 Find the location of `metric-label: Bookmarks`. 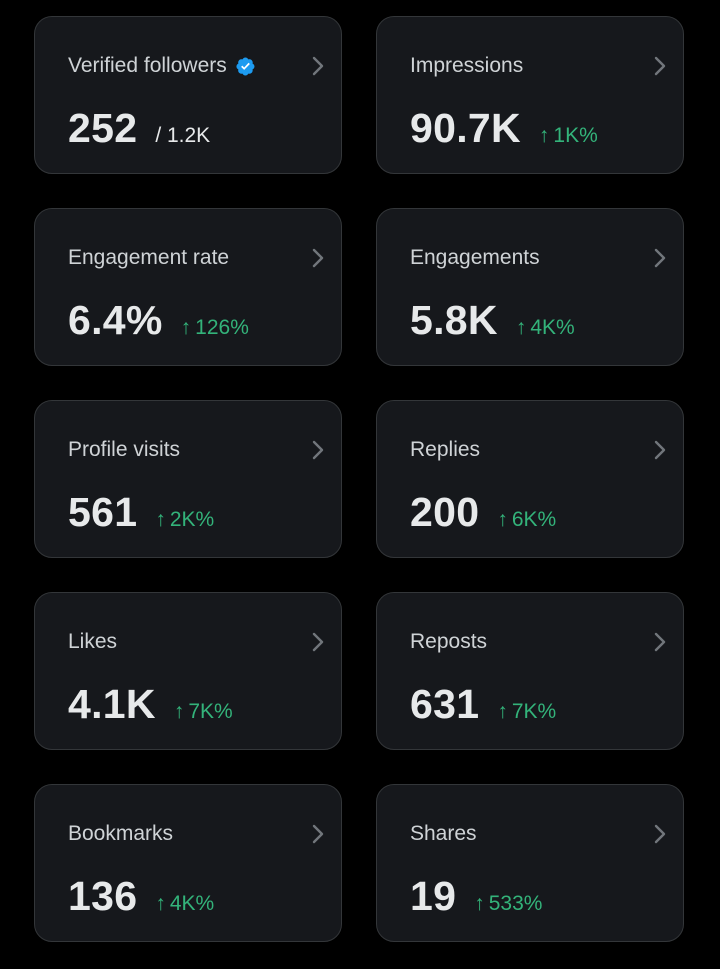

metric-label: Bookmarks is located at coordinates (121, 833).